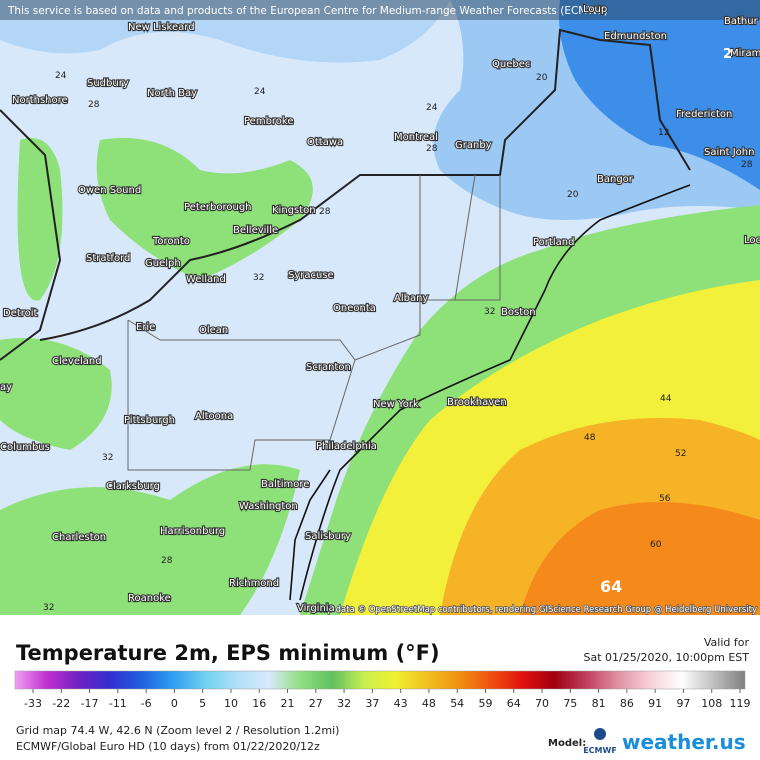 Image resolution: width=760 pixels, height=760 pixels. I want to click on contour-label: 64, so click(611, 586).